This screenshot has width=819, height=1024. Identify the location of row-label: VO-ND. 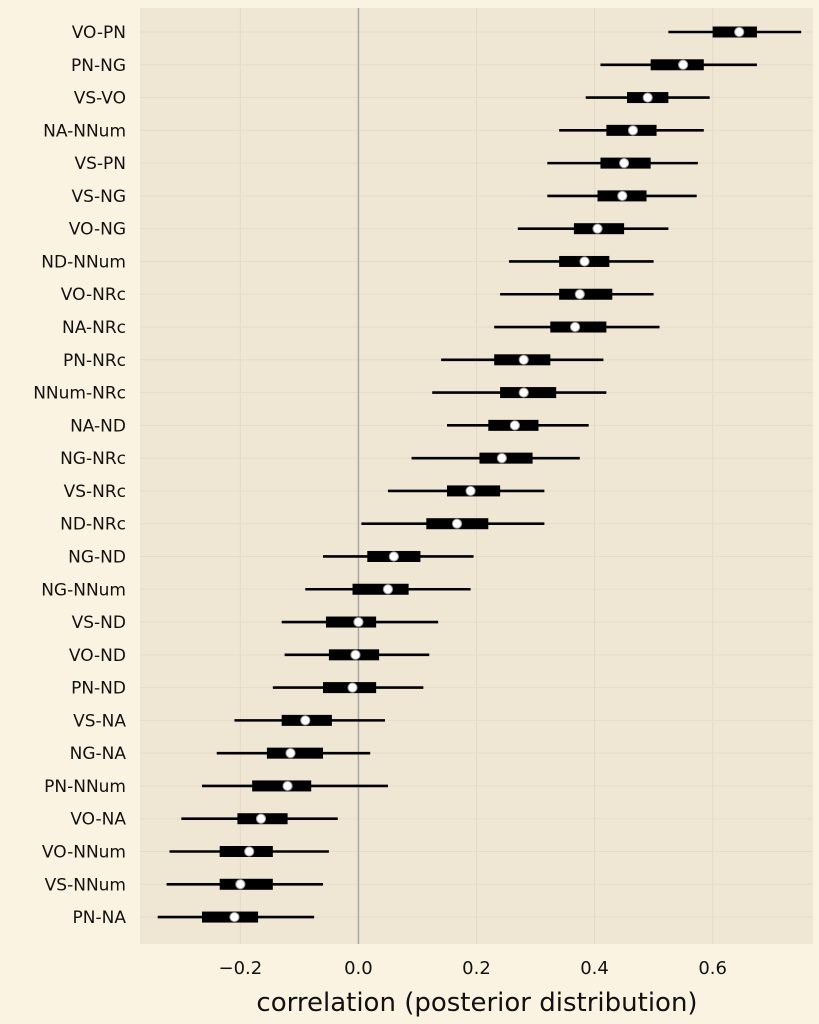
(97, 656).